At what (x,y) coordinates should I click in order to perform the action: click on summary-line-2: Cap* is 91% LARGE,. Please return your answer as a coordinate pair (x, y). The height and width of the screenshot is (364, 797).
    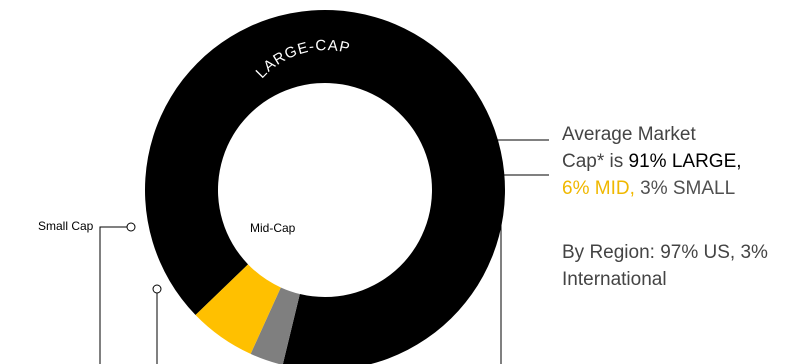
    Looking at the image, I should click on (677, 161).